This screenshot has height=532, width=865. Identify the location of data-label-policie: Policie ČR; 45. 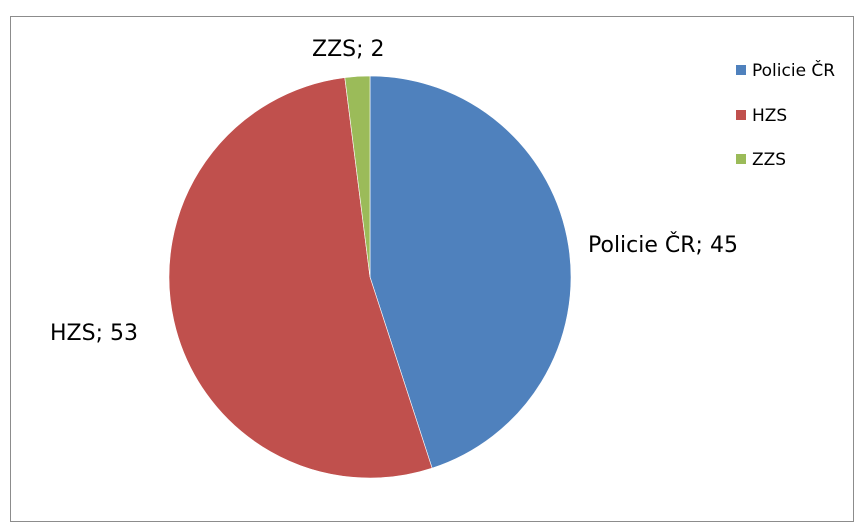
(663, 245).